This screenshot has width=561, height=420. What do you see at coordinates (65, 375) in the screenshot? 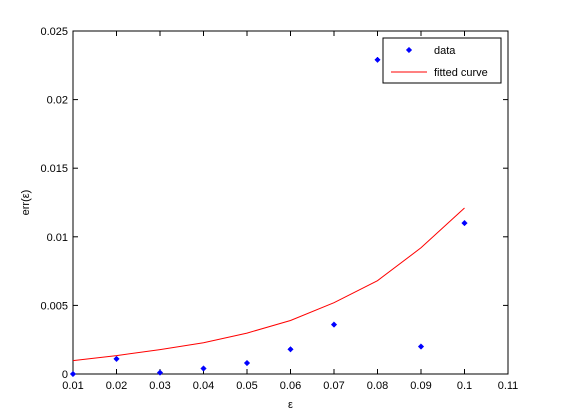
I see `y-tick-label: 0` at bounding box center [65, 375].